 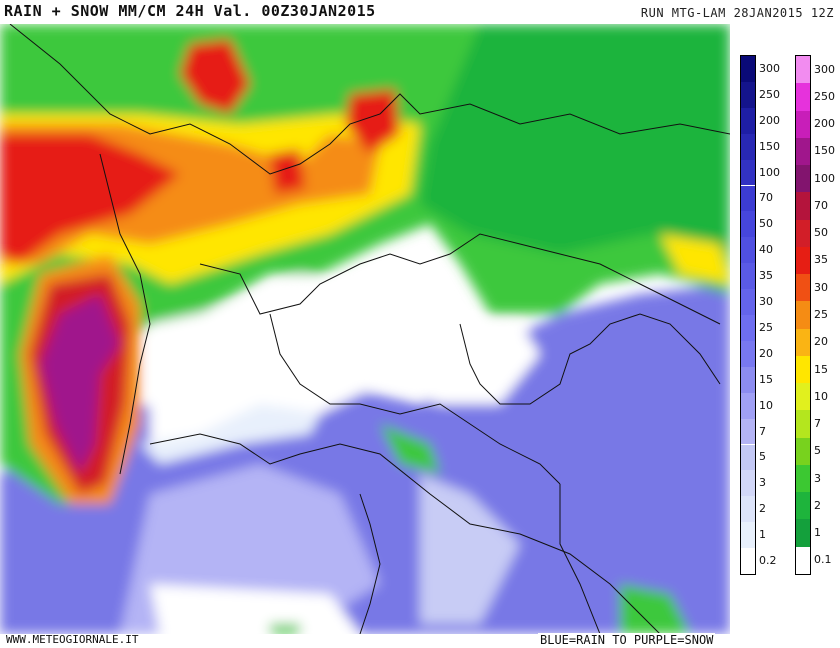 I want to click on snow-legend-label: 25, so click(x=821, y=314).